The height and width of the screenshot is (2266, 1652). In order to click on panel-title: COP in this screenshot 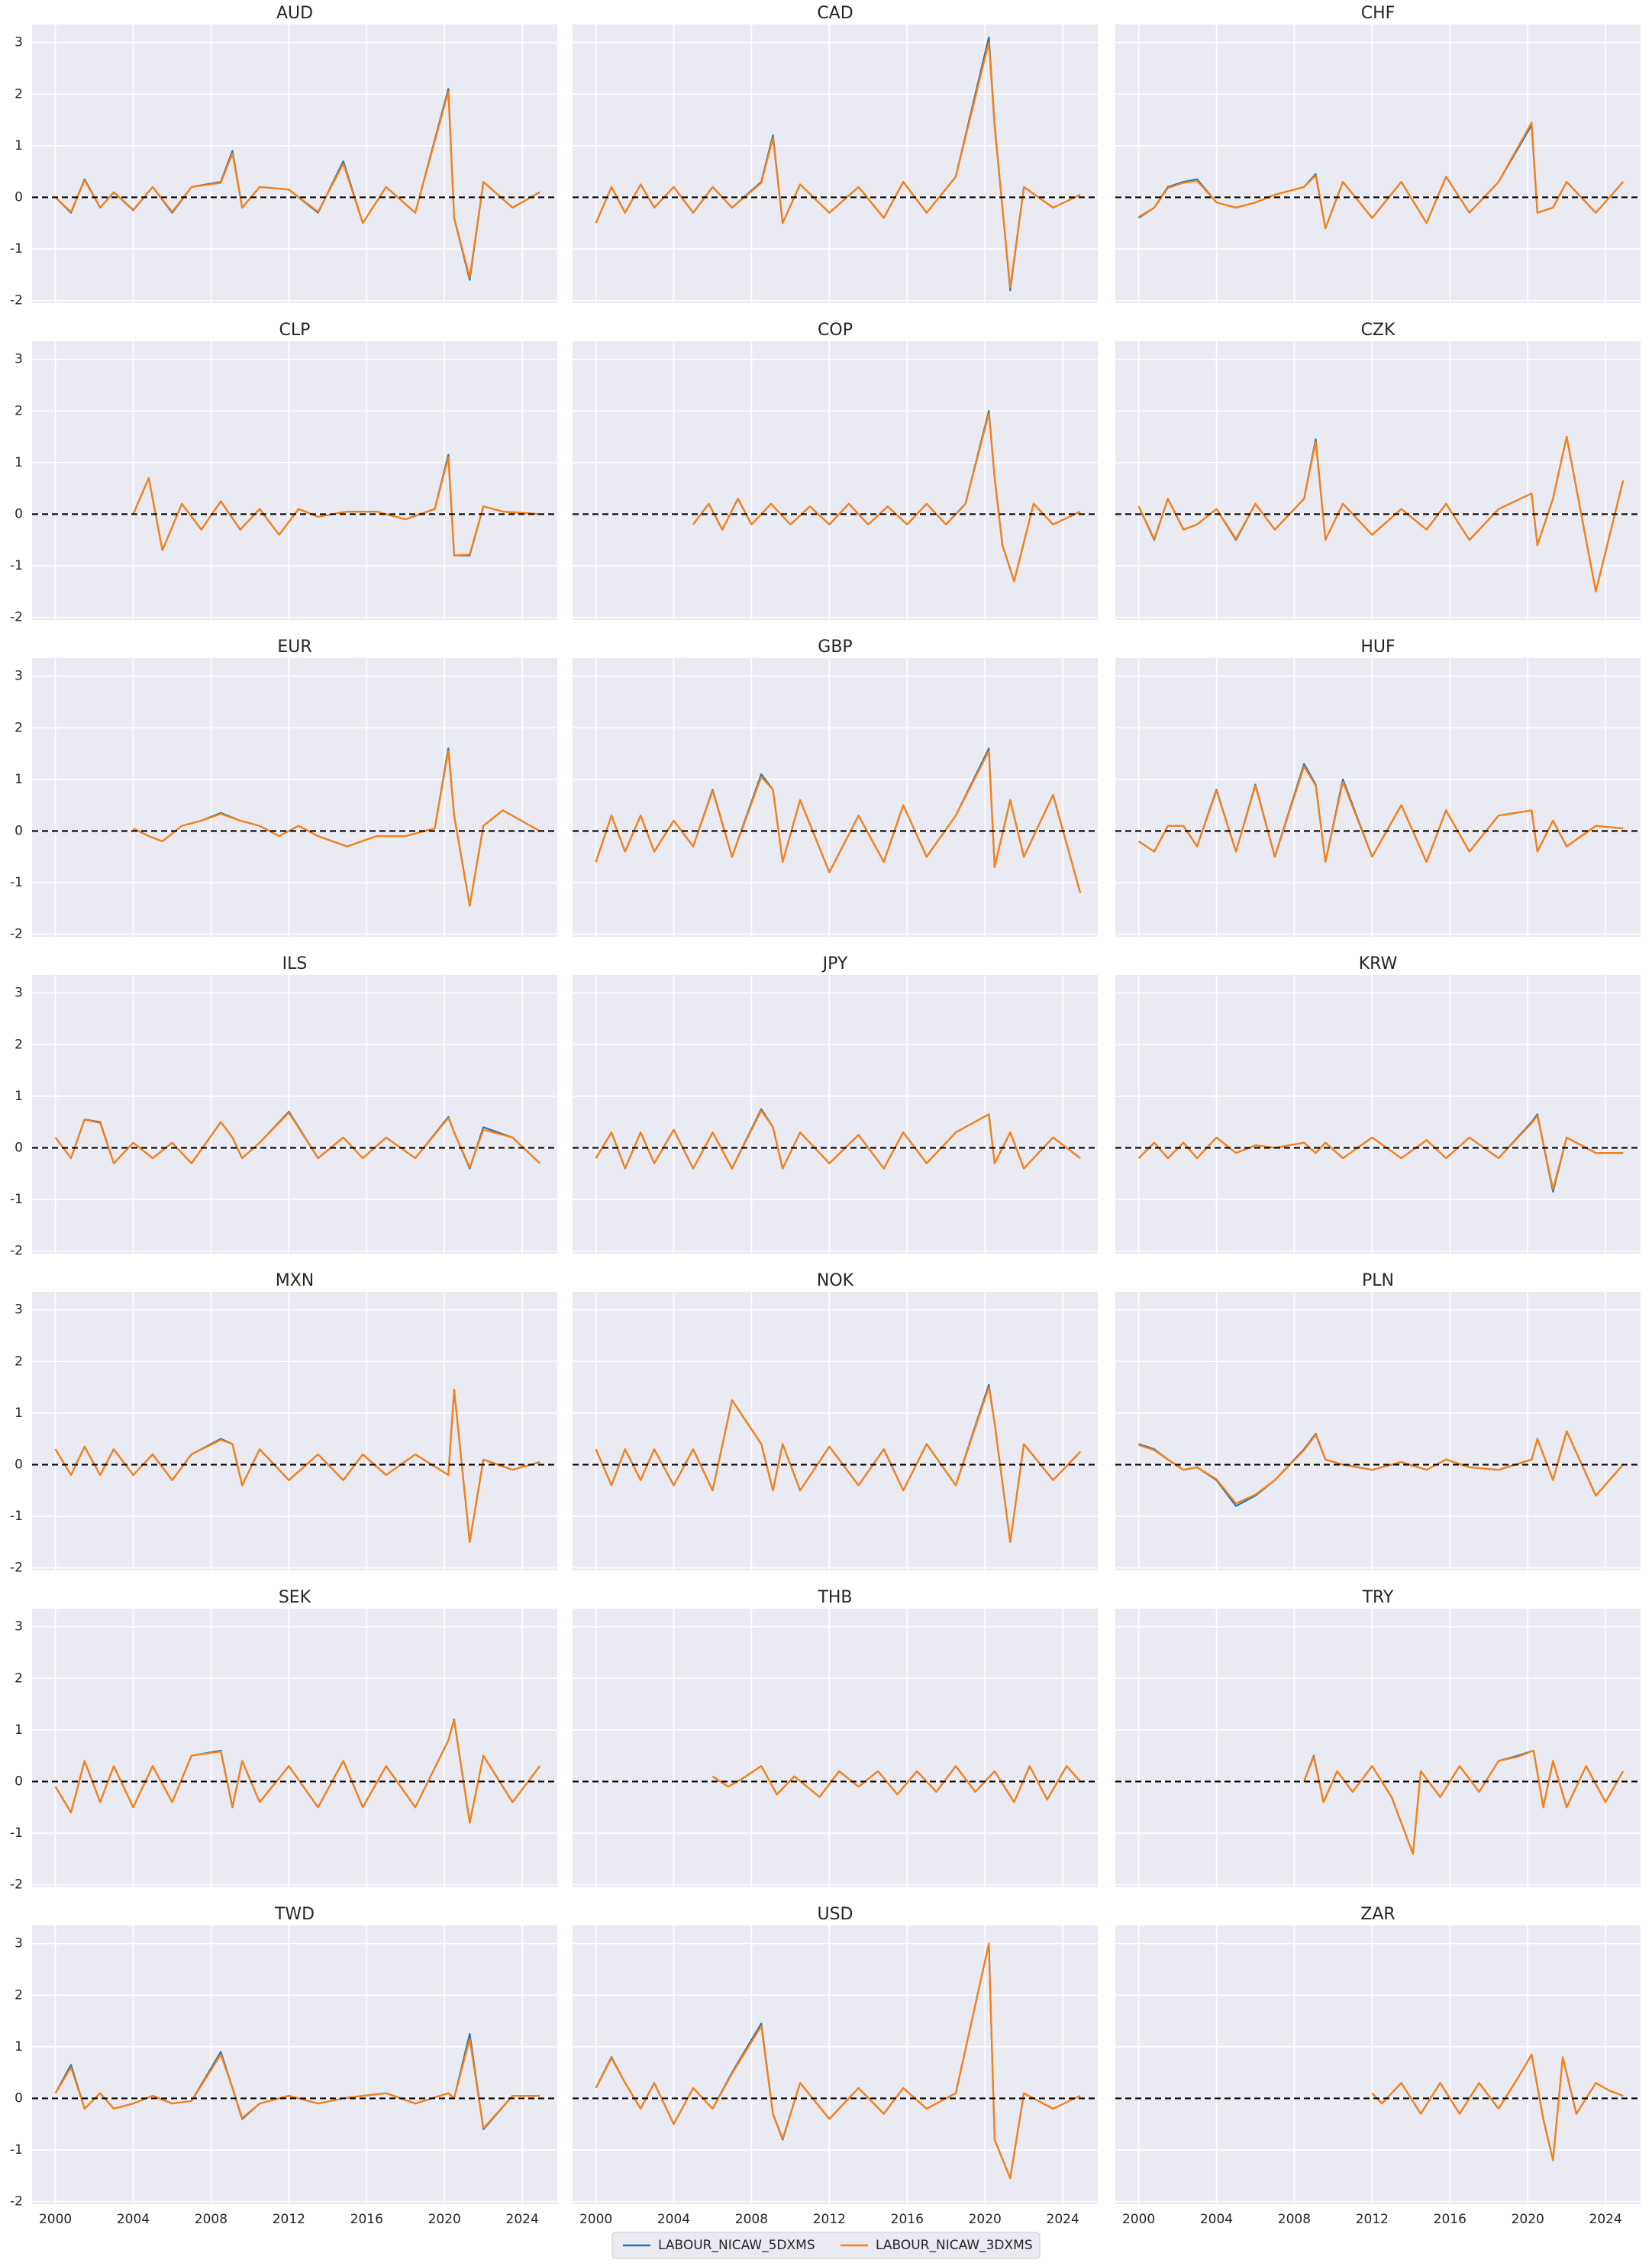, I will do `click(835, 330)`.